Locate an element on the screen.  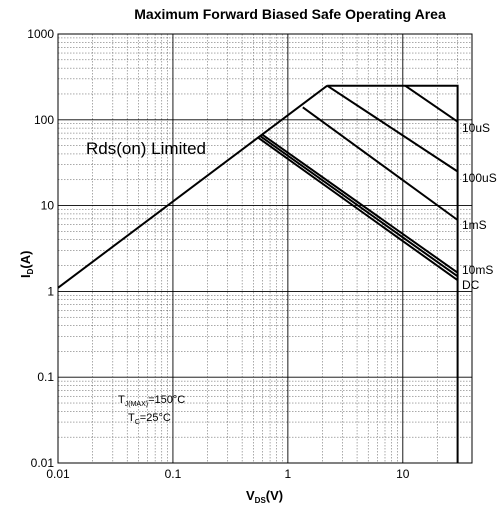
label-10ms: 10mS is located at coordinates (477, 270).